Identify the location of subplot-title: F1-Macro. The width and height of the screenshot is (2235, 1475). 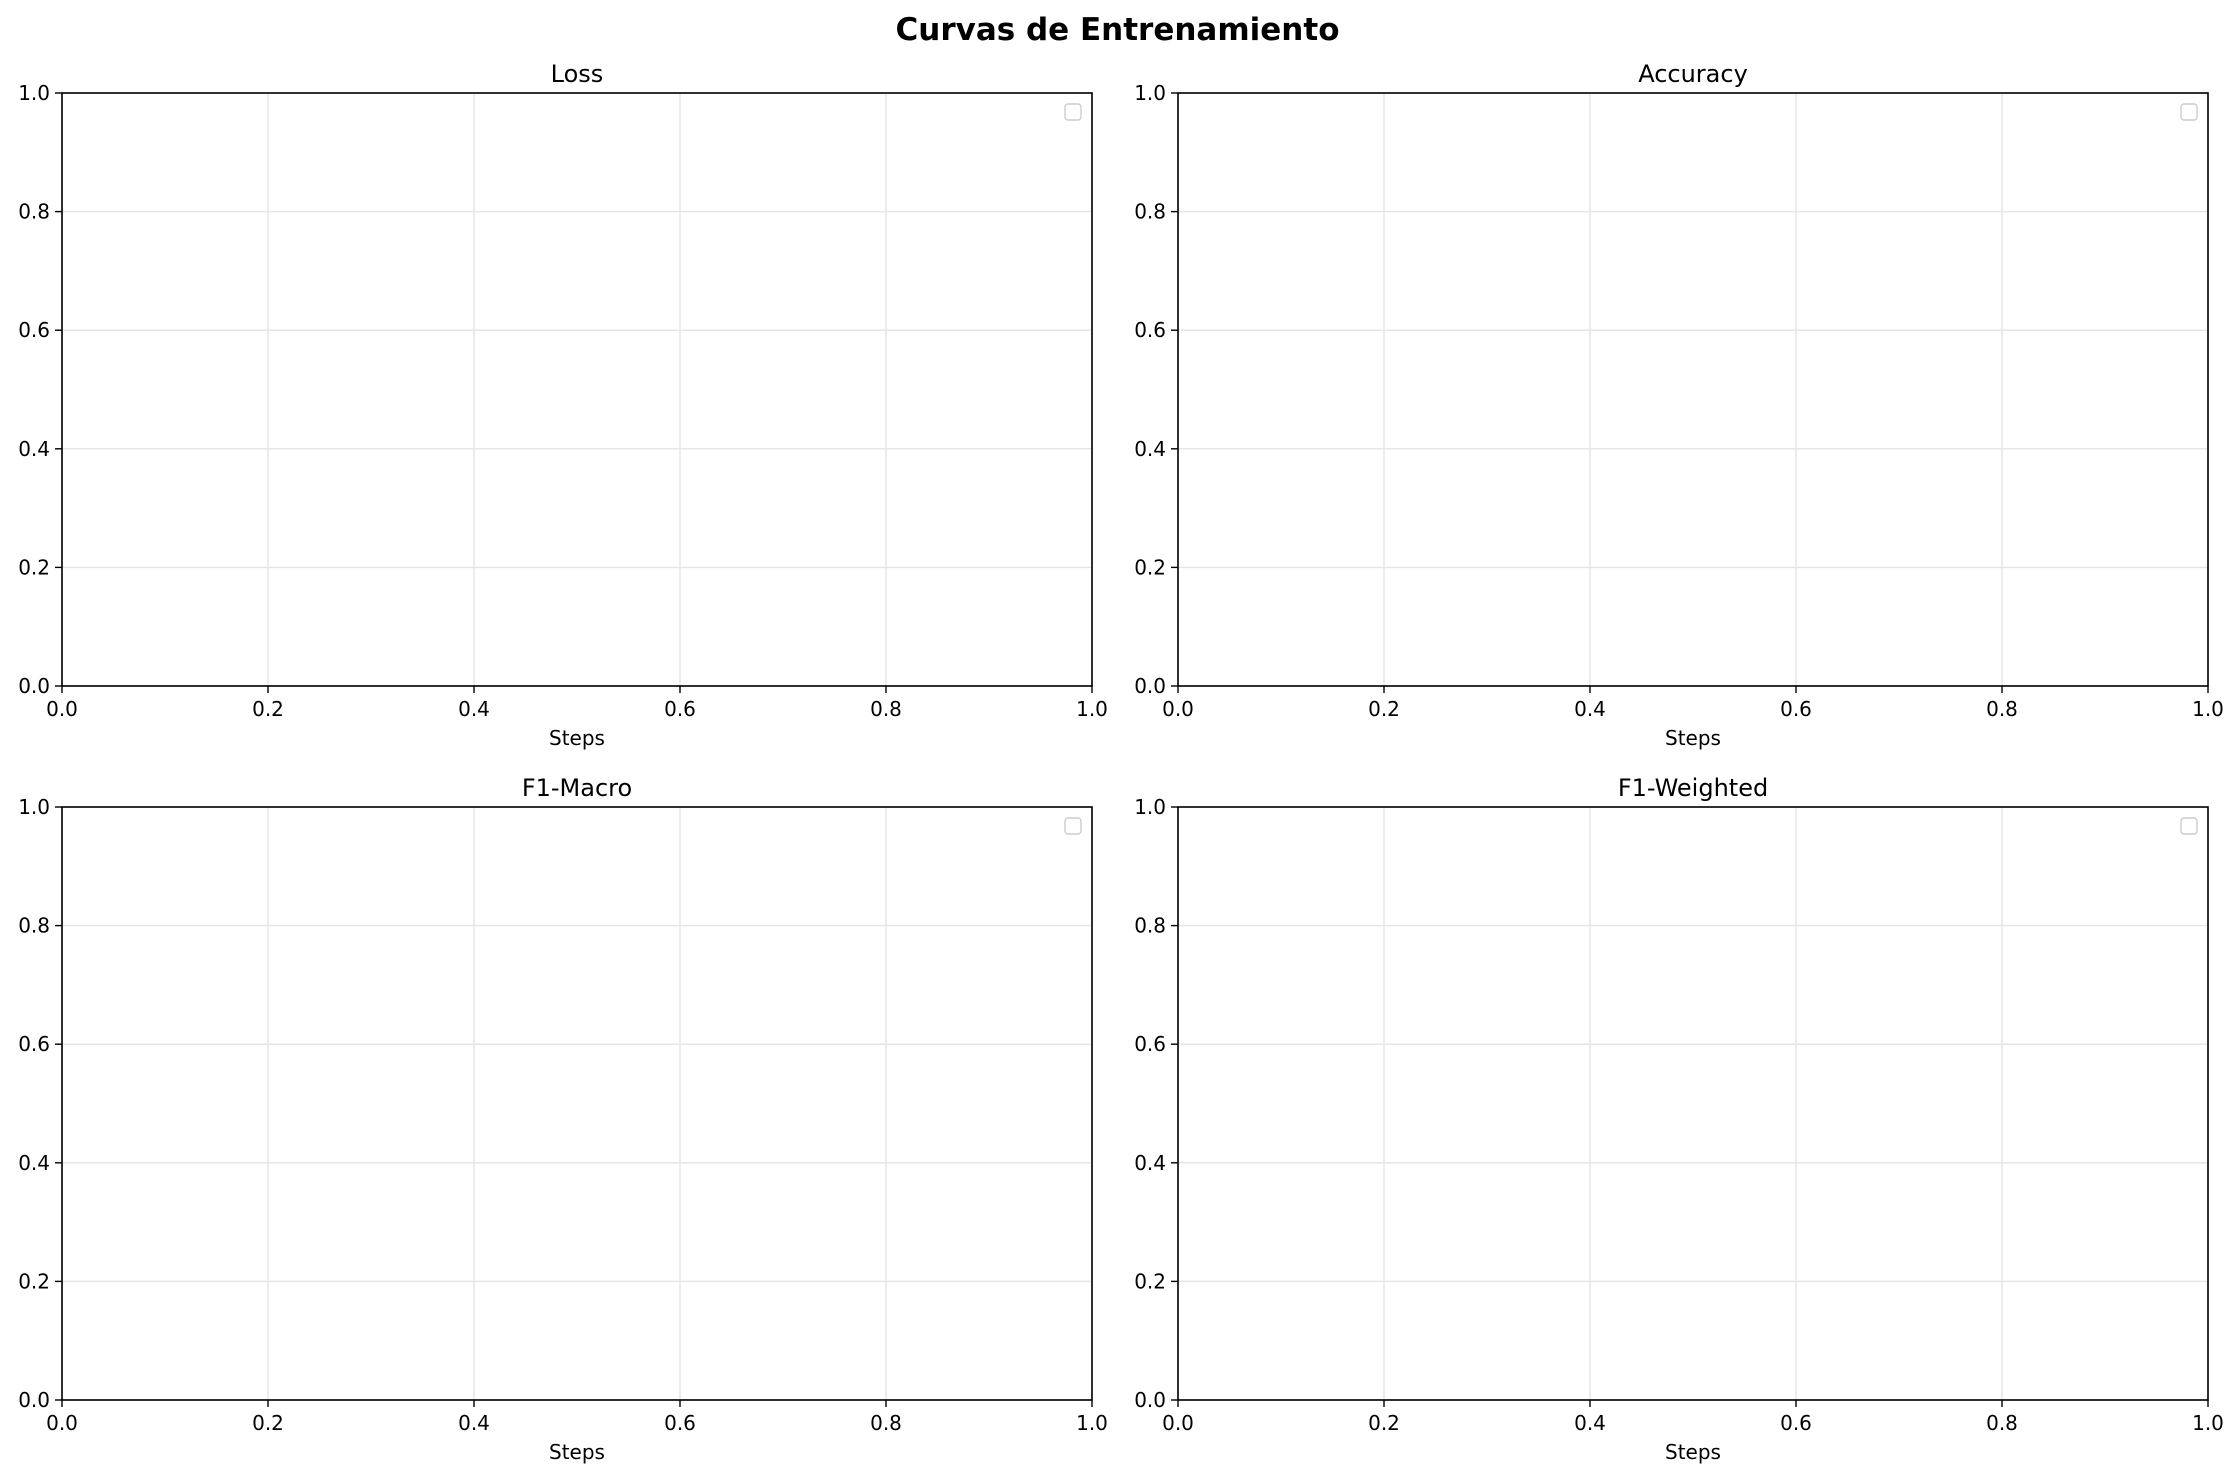
(577, 788).